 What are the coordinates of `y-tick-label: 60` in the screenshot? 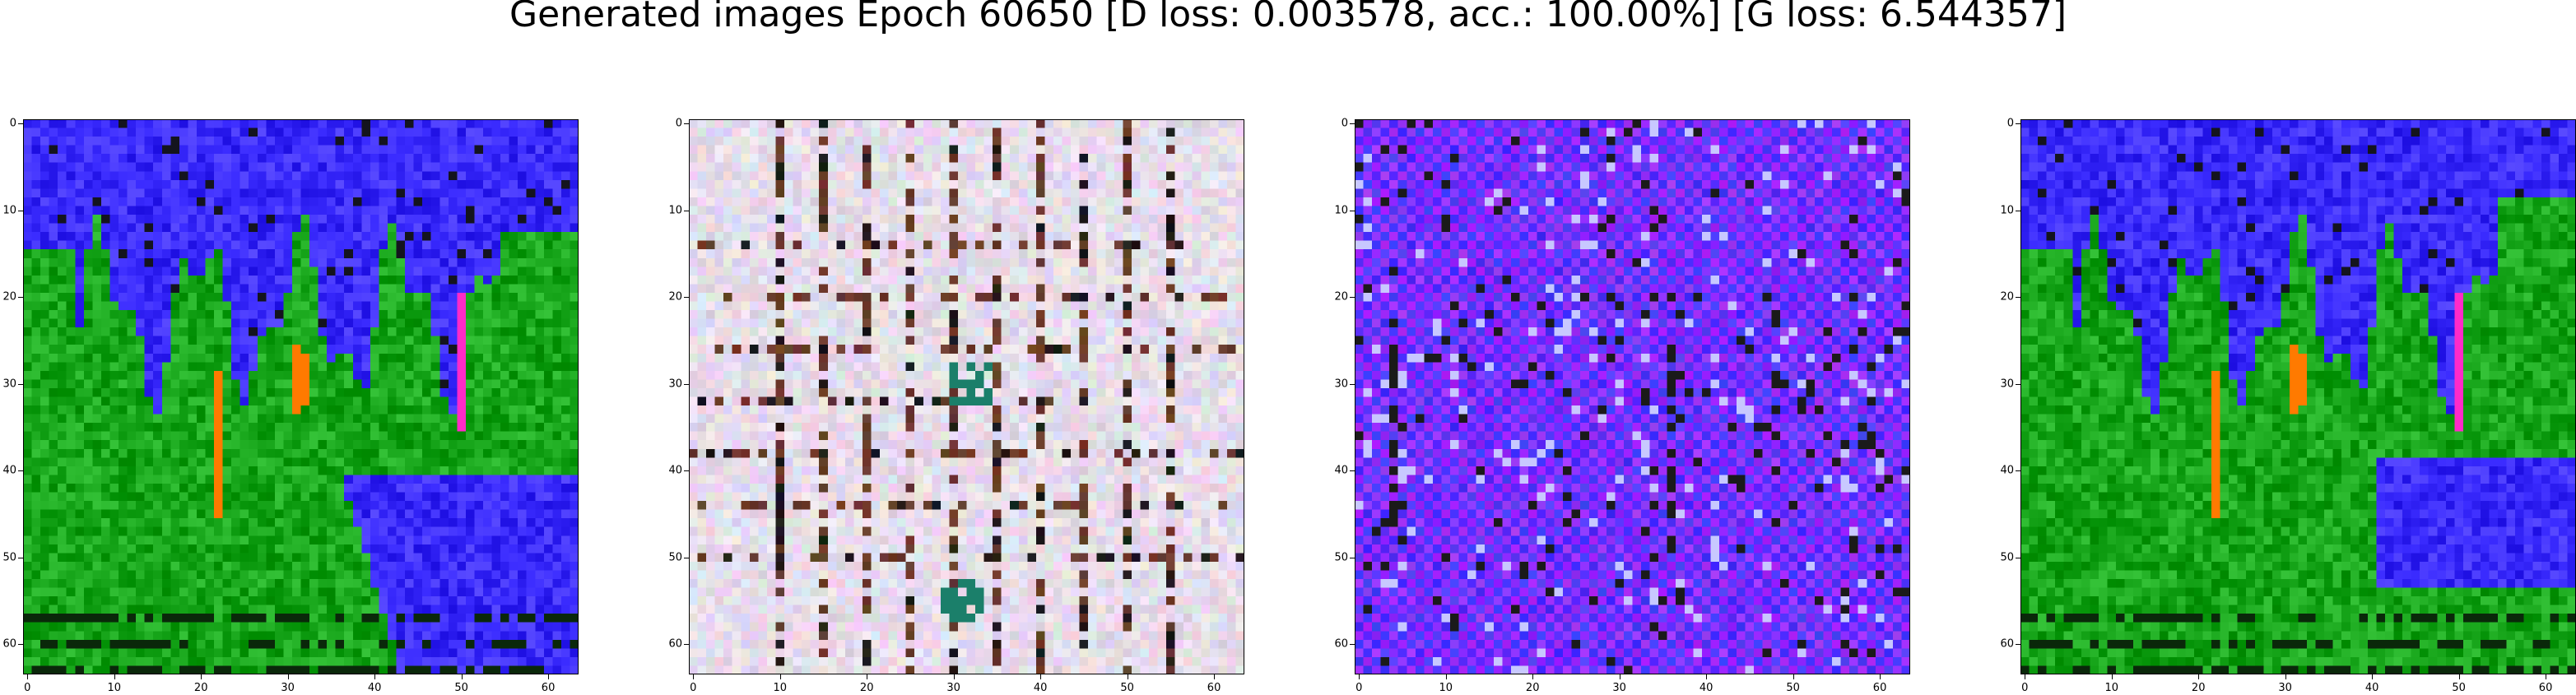 It's located at (2007, 644).